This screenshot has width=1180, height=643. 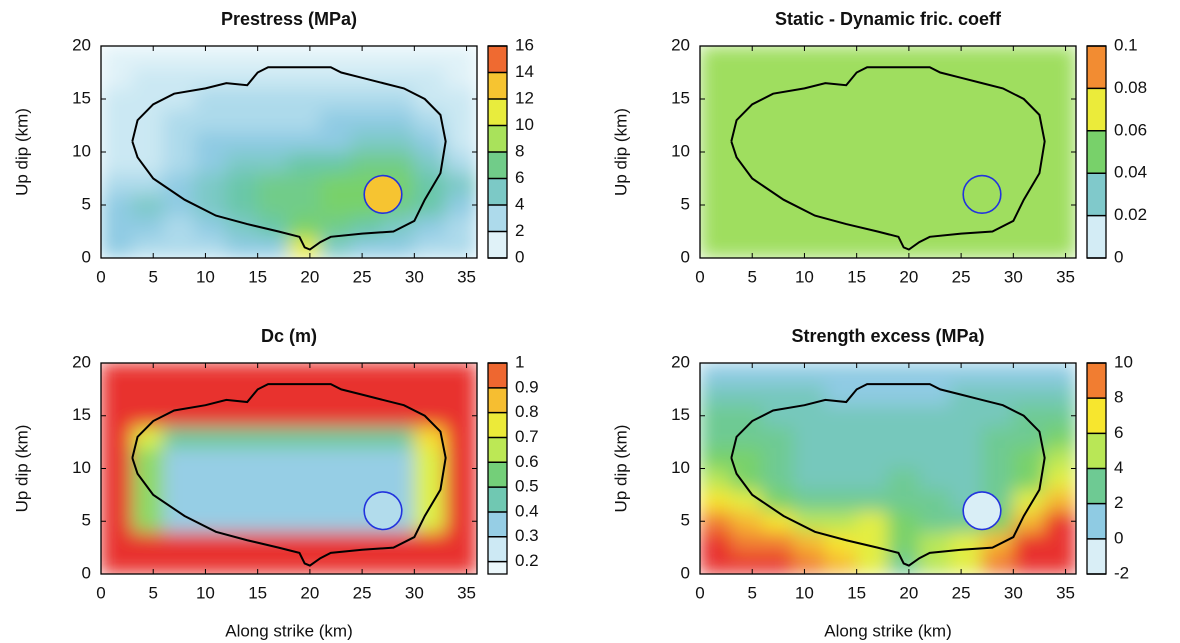 What do you see at coordinates (383, 194) in the screenshot?
I see `nucleation-patch` at bounding box center [383, 194].